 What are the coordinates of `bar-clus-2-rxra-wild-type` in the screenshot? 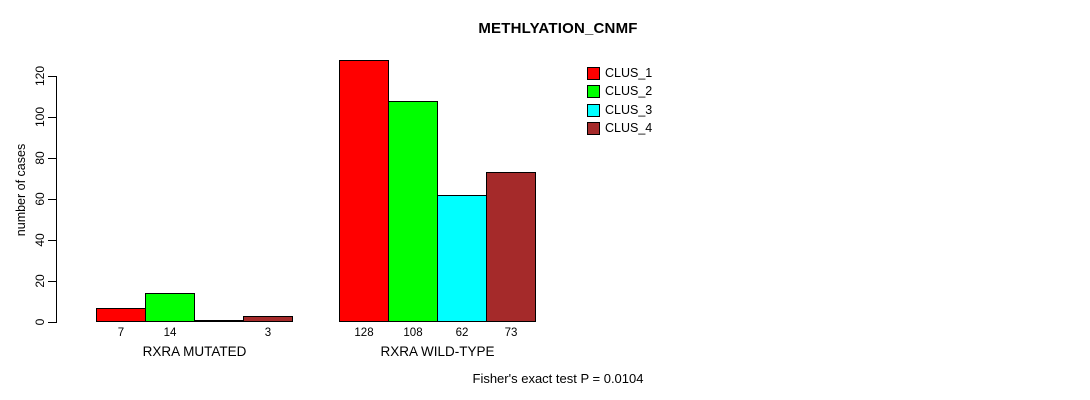 It's located at (413, 211).